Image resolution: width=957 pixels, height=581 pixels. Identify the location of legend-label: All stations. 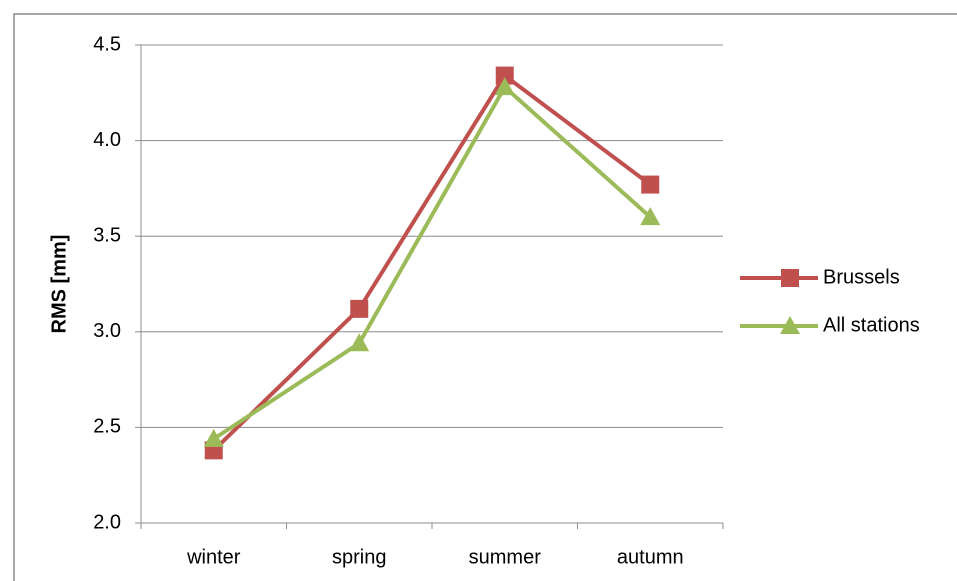
(871, 325).